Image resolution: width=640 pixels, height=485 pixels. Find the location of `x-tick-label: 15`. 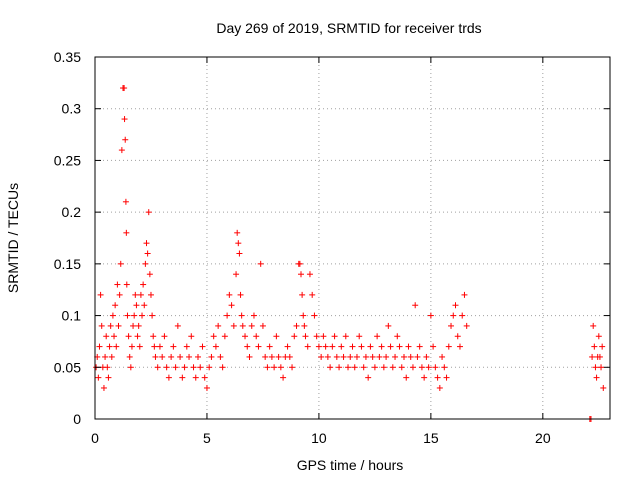

x-tick-label: 15 is located at coordinates (431, 438).